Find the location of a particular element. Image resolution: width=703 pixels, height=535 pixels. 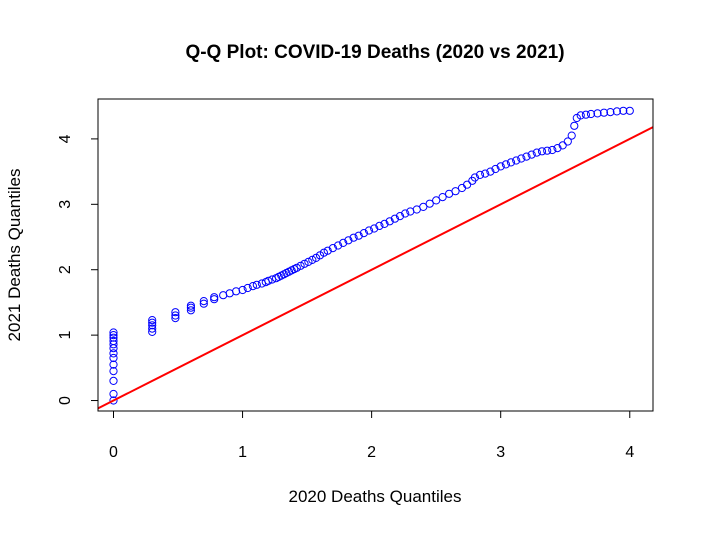

x-tick-label: 2 is located at coordinates (371, 452).